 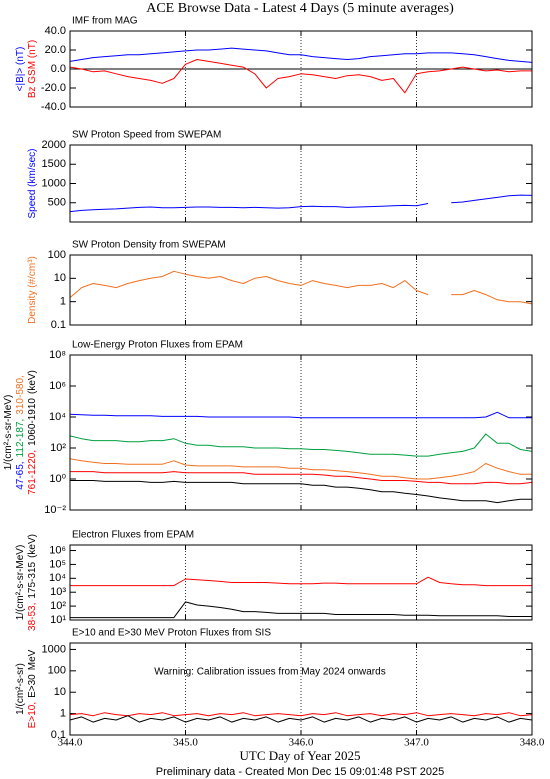 I want to click on y-label-part: E>30, so click(x=32, y=686).